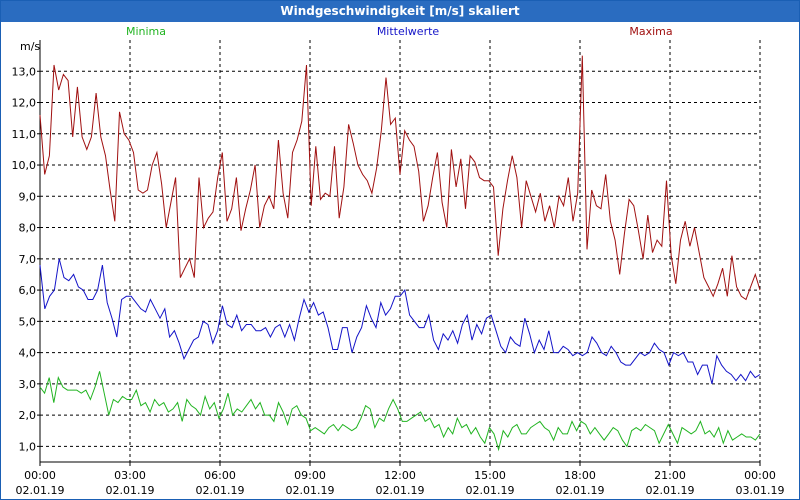 This screenshot has height=500, width=800. Describe the element at coordinates (28, 446) in the screenshot. I see `y-tick-label: 1,0` at that location.